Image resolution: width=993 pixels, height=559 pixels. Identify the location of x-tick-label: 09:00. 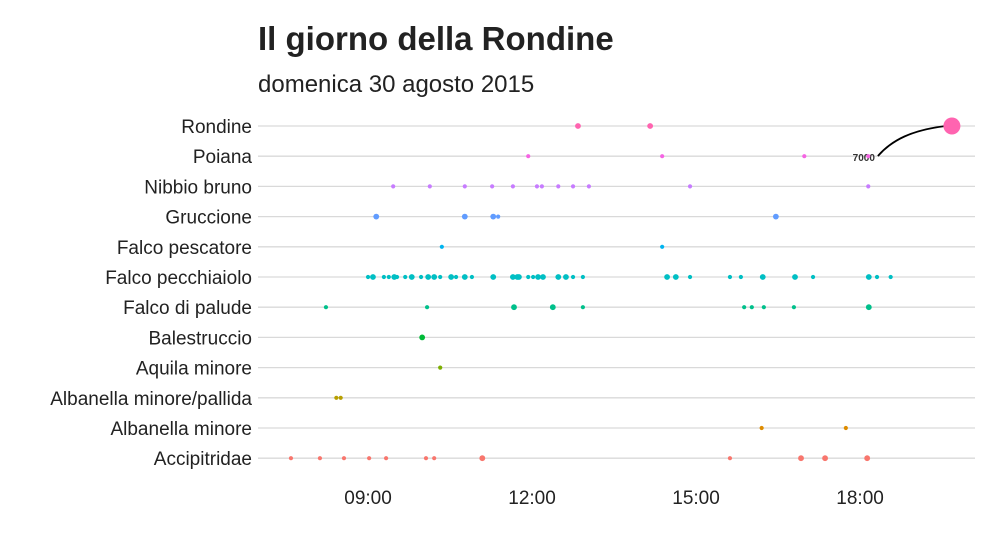
(368, 498).